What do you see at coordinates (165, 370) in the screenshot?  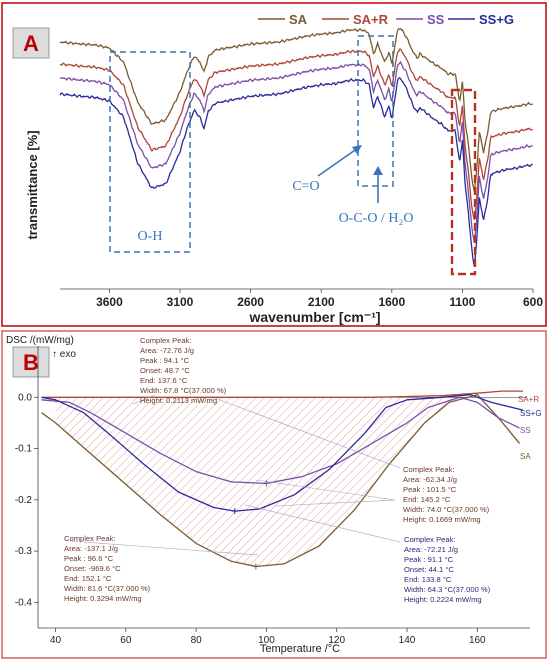 I see `peak-box-line: Onset: 48.7 °C` at bounding box center [165, 370].